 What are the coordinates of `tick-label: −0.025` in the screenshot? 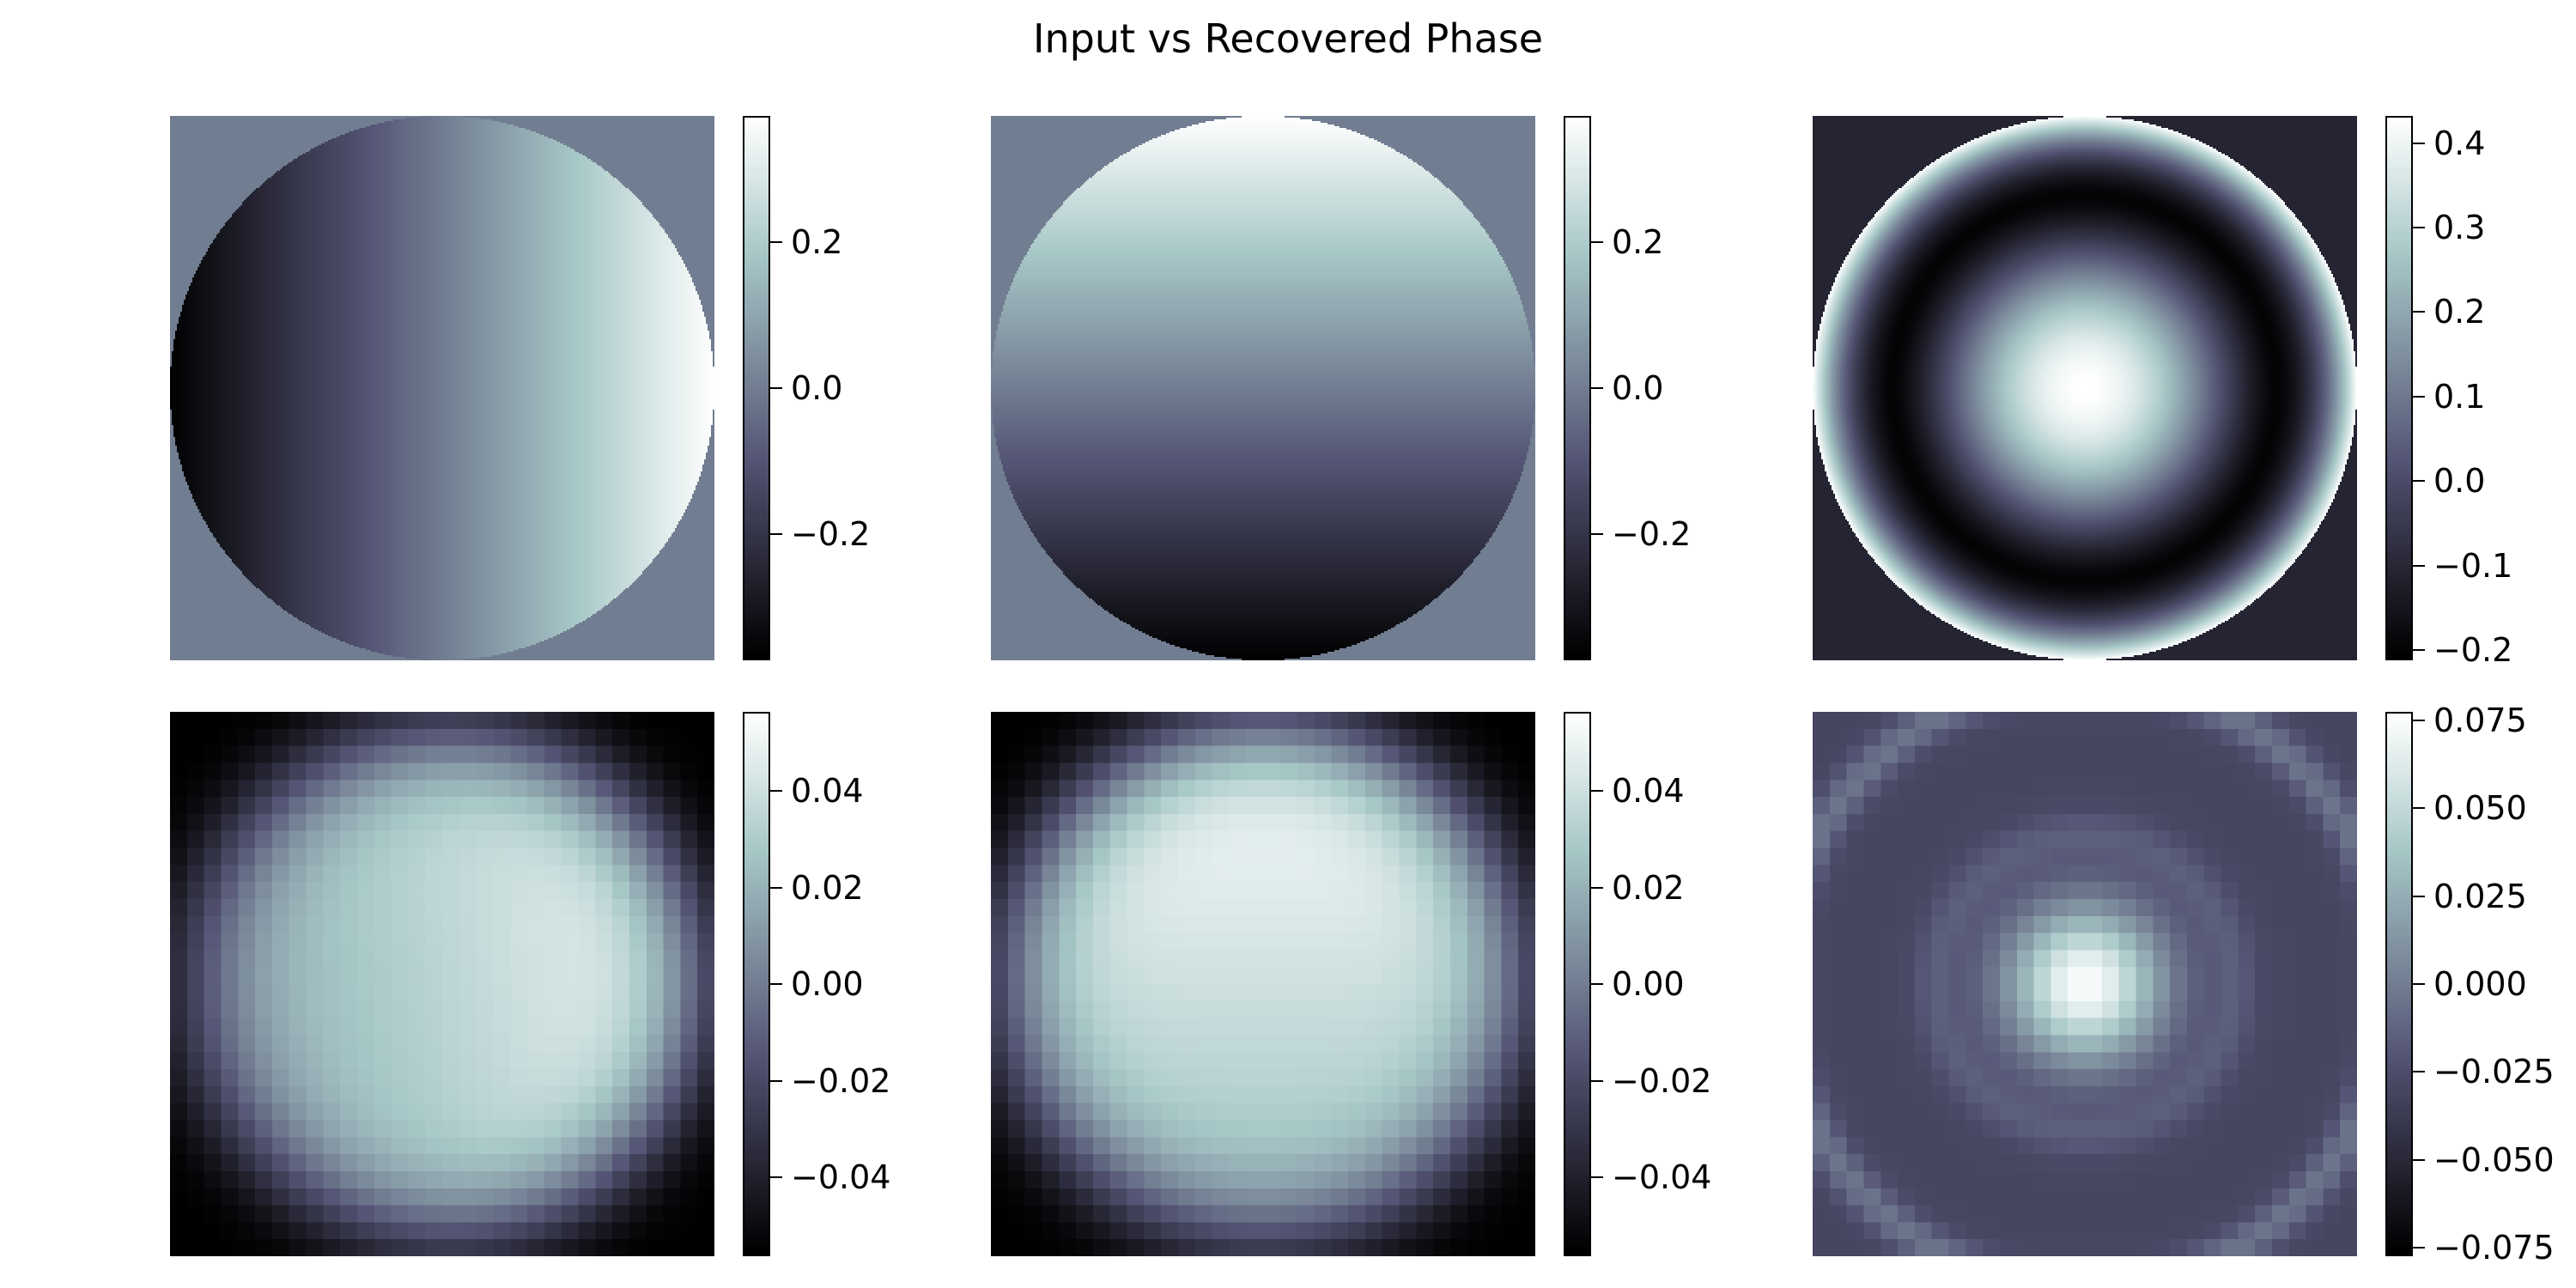 It's located at (2494, 1072).